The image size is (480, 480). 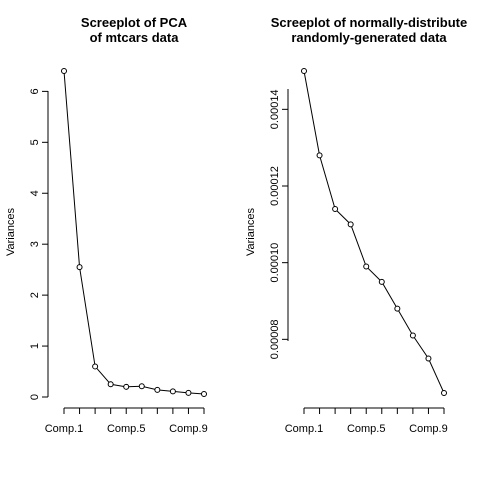 What do you see at coordinates (35, 346) in the screenshot?
I see `y-tick-label: 1` at bounding box center [35, 346].